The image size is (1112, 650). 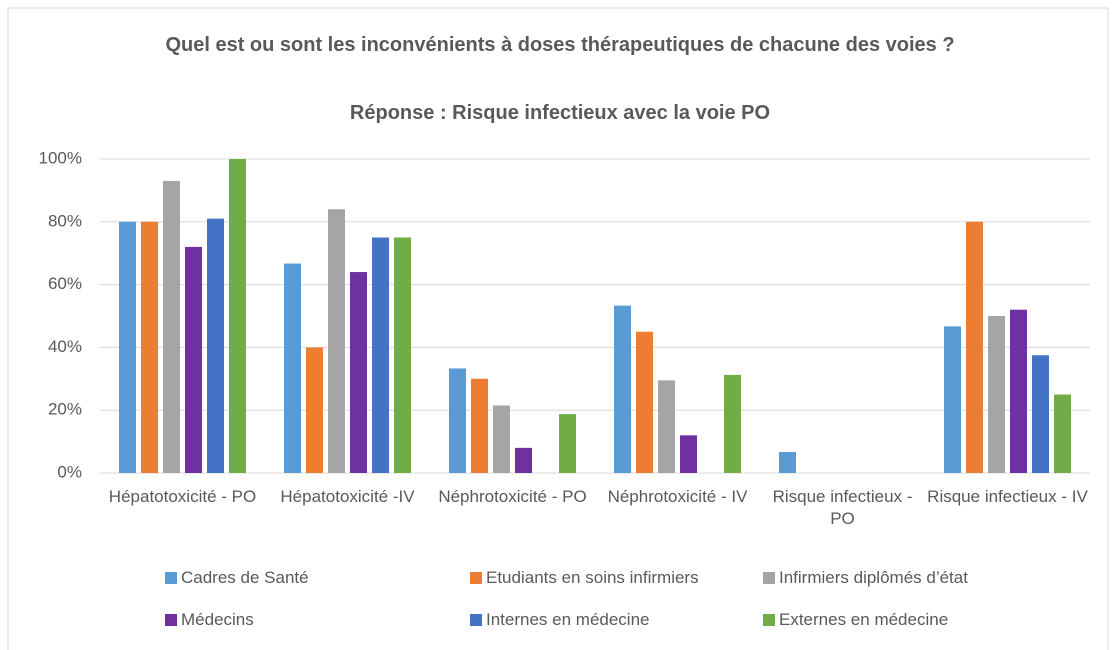 I want to click on legend-item: Cadres de Santé, so click(x=237, y=578).